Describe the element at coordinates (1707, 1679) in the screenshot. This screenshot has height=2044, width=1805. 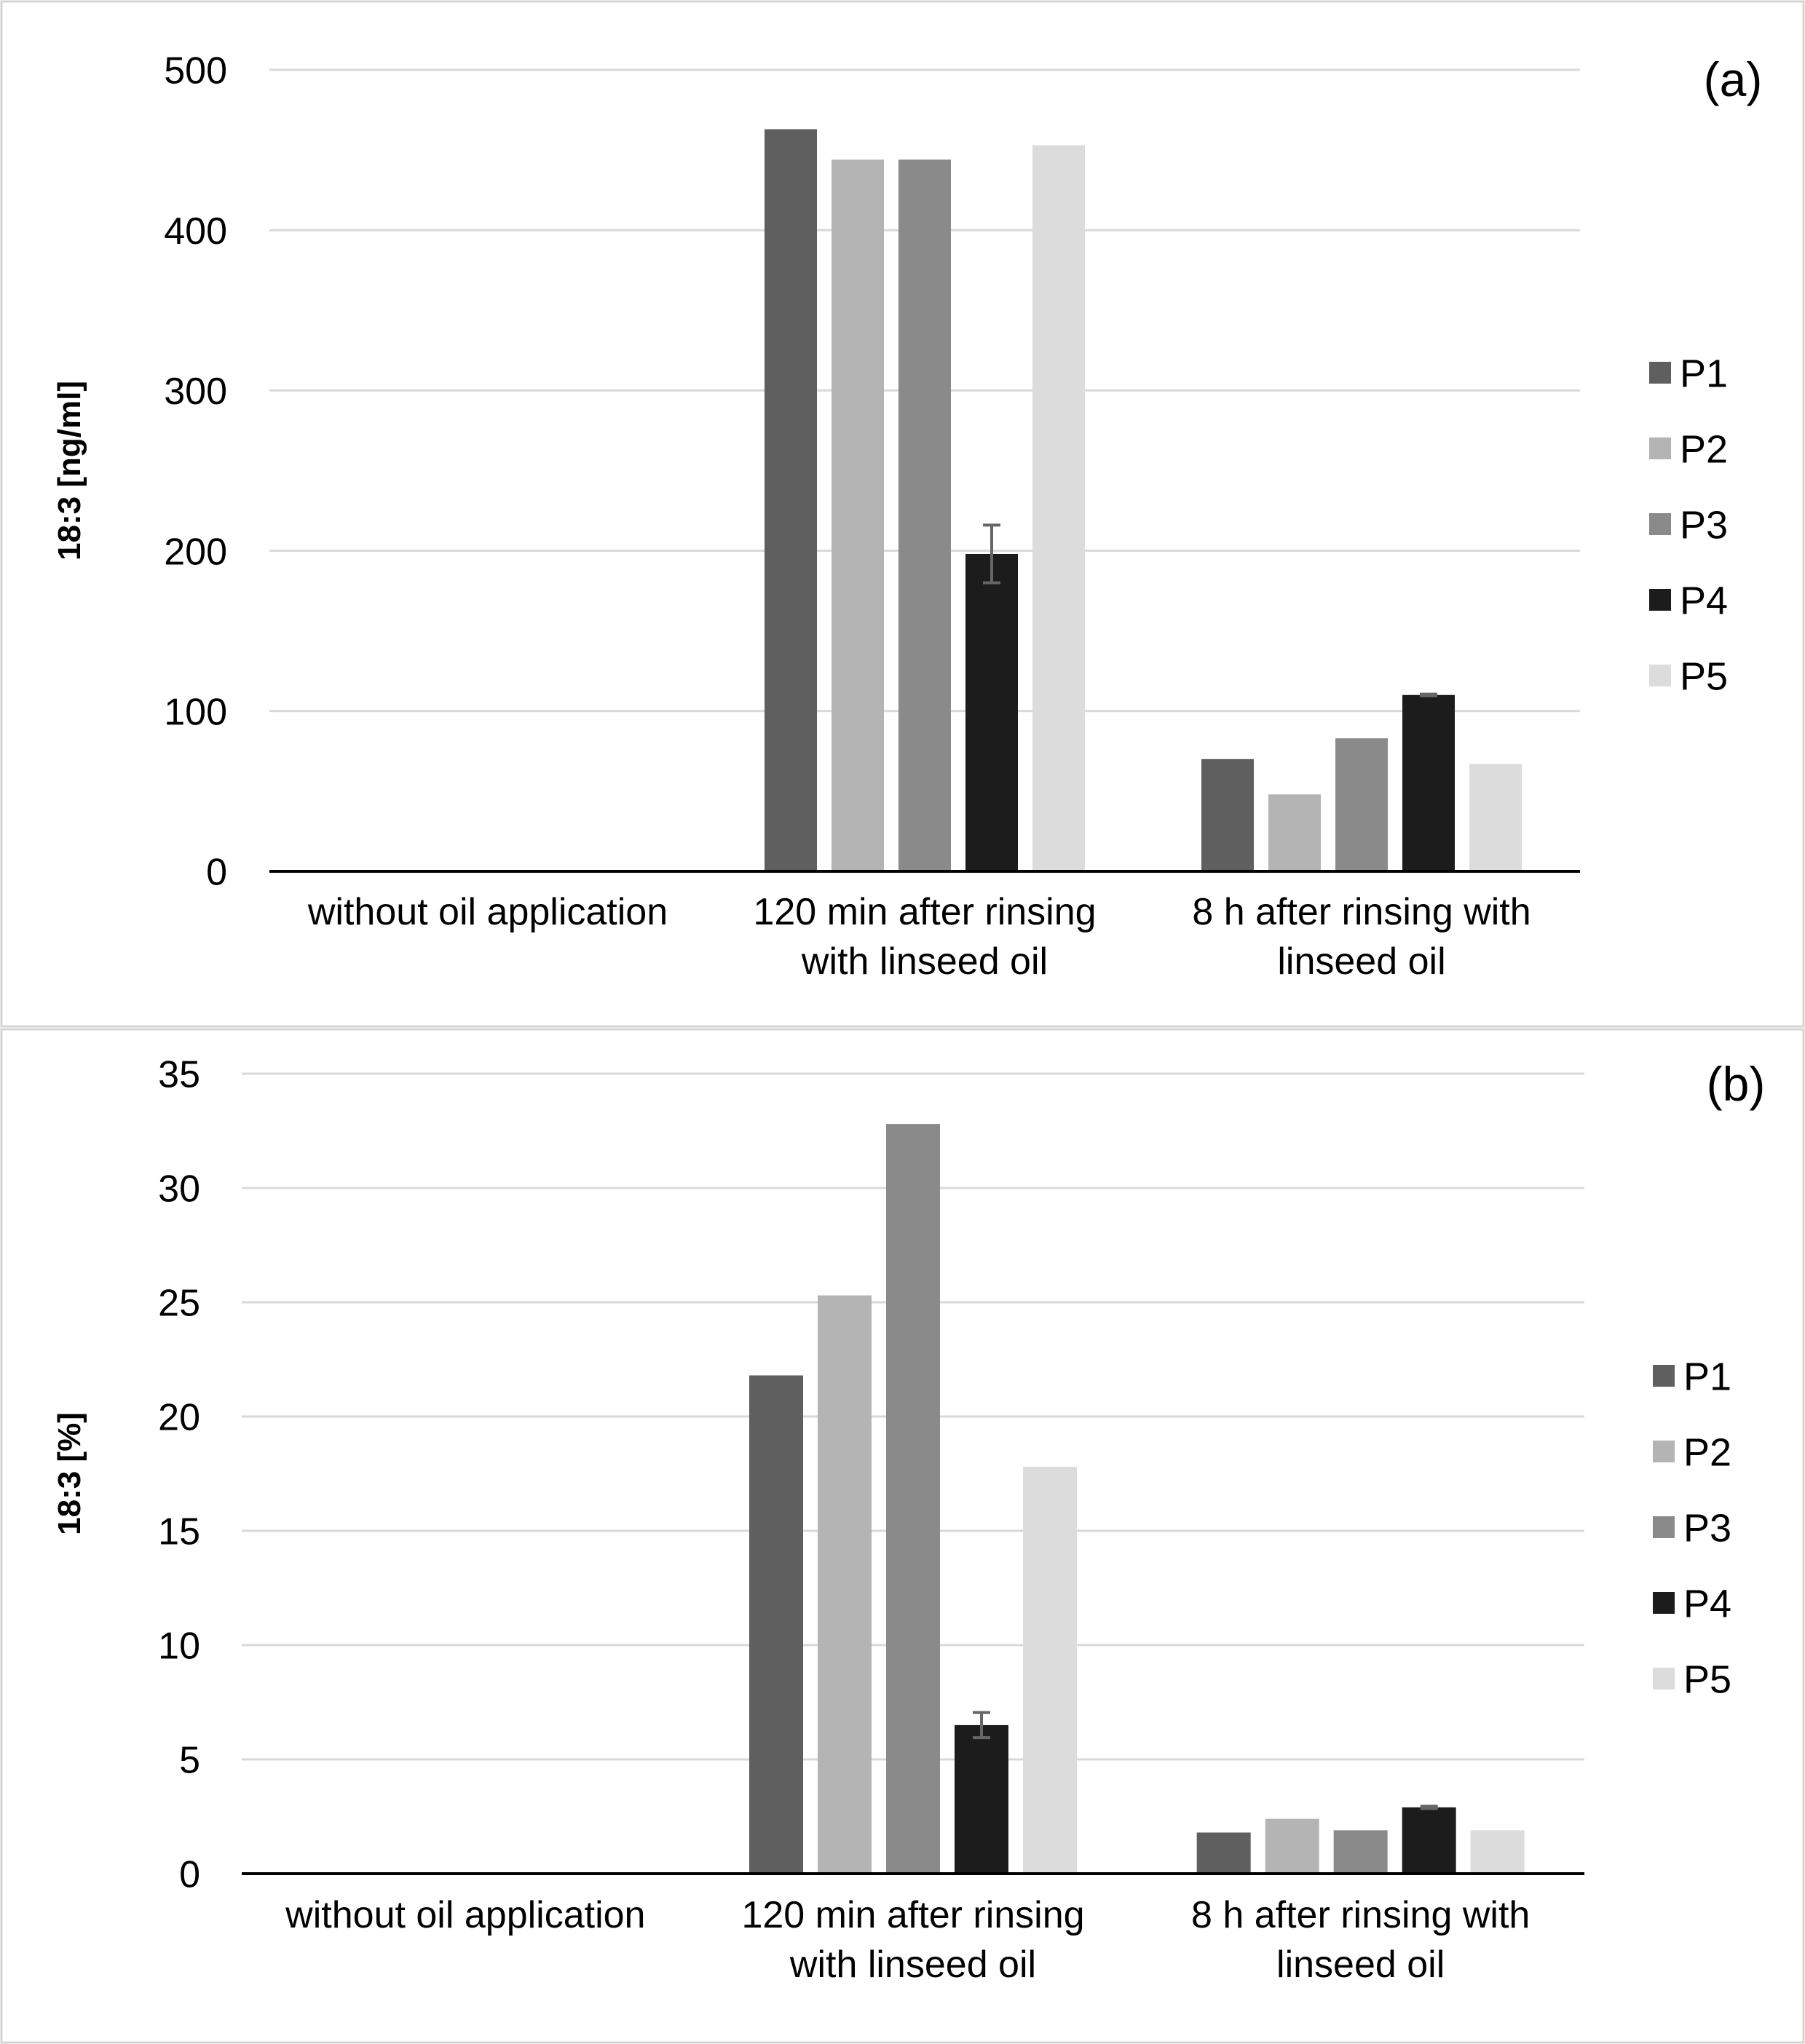
I see `chart-b-legend-label-p5: P5` at that location.